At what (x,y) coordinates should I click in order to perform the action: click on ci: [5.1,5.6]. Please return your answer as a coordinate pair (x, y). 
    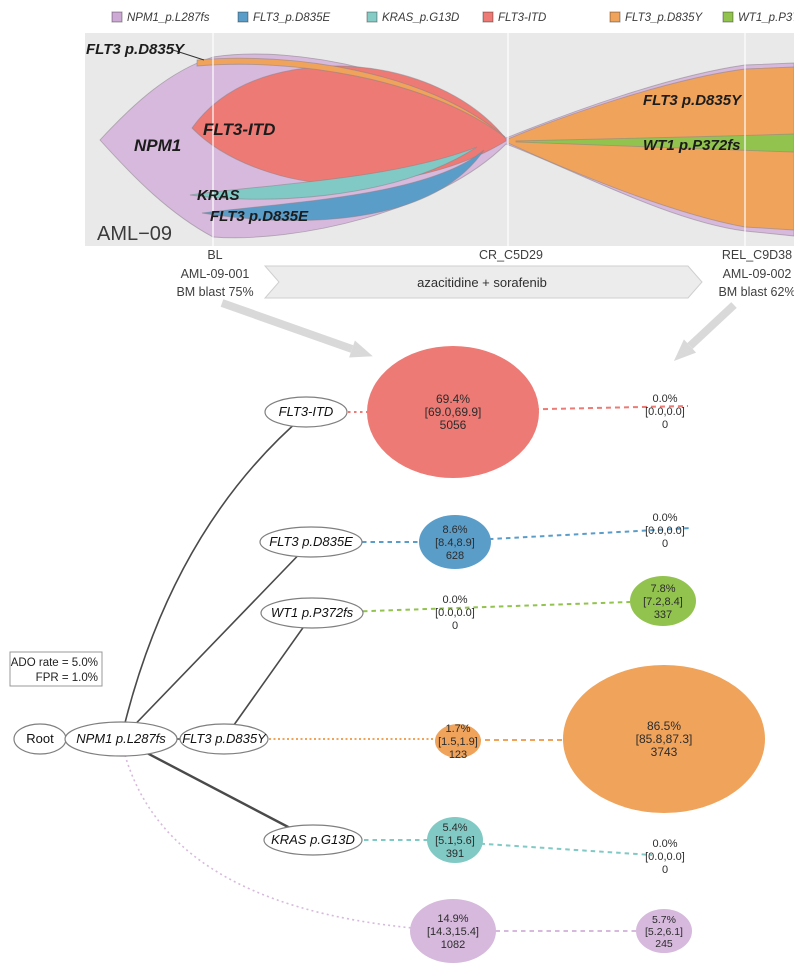
    Looking at the image, I should click on (455, 841).